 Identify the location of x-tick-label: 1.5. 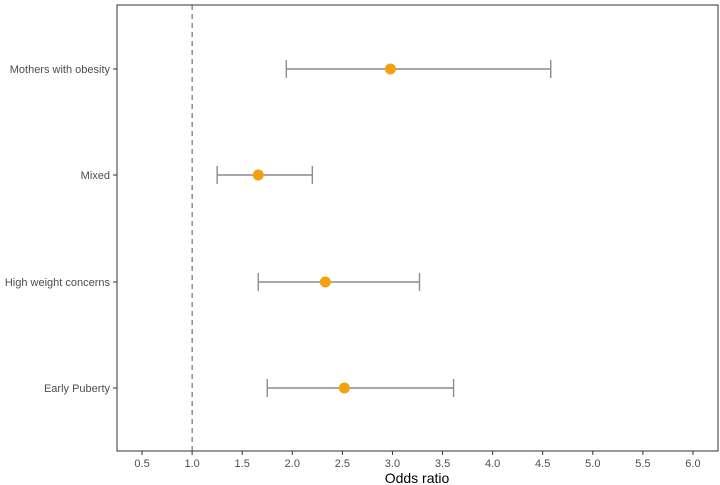
(242, 464).